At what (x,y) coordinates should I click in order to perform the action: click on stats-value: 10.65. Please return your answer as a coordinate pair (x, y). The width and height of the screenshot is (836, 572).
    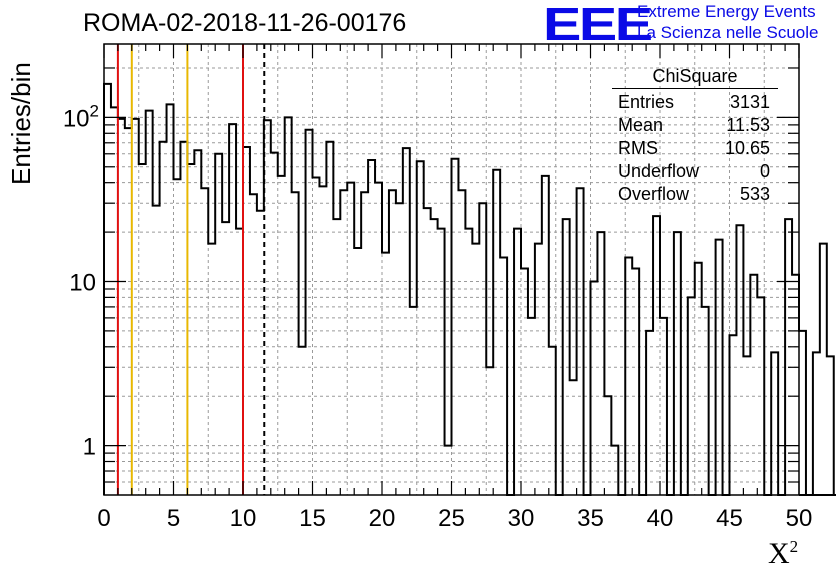
    Looking at the image, I should click on (747, 148).